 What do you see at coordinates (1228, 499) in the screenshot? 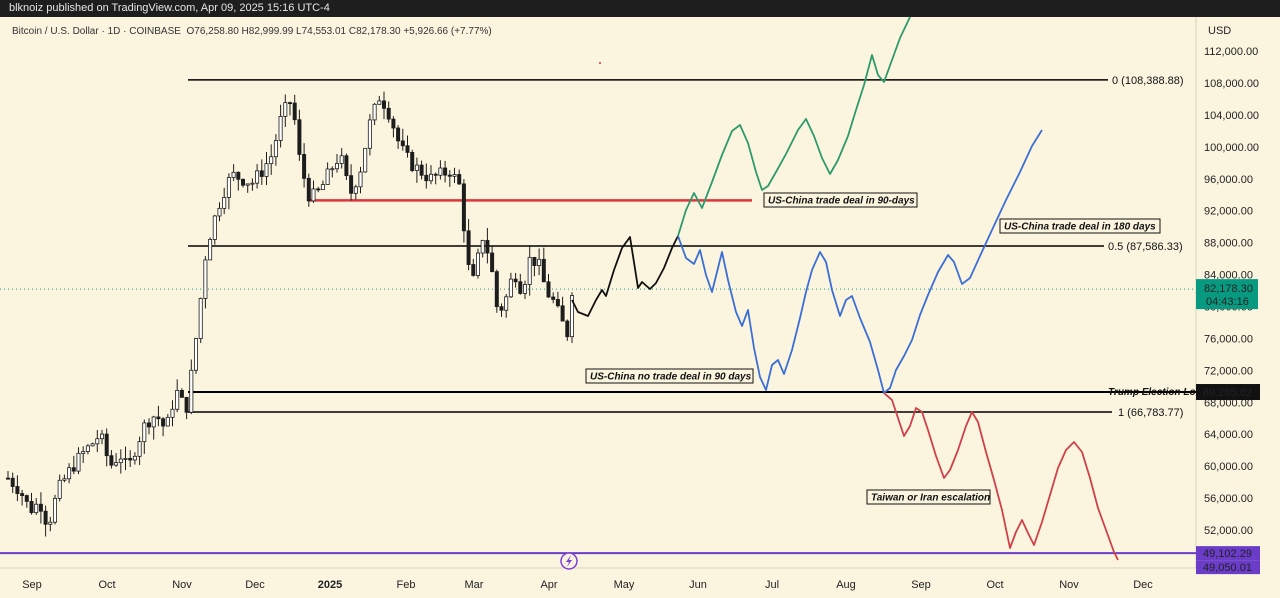
I see `price-tick-label: 56,000.00` at bounding box center [1228, 499].